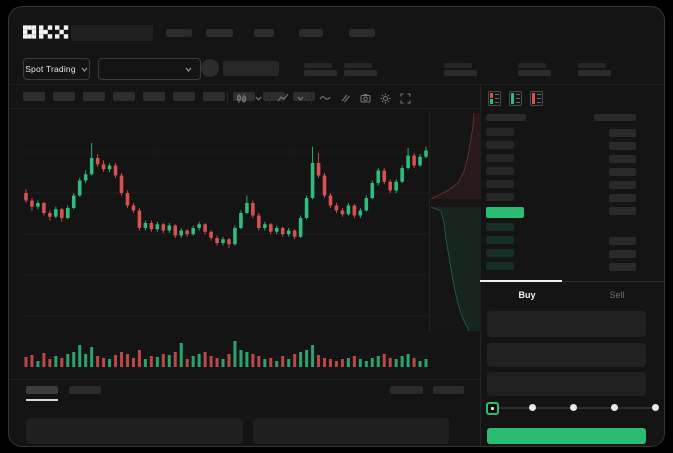  I want to click on book-asks-icon, so click(536, 98).